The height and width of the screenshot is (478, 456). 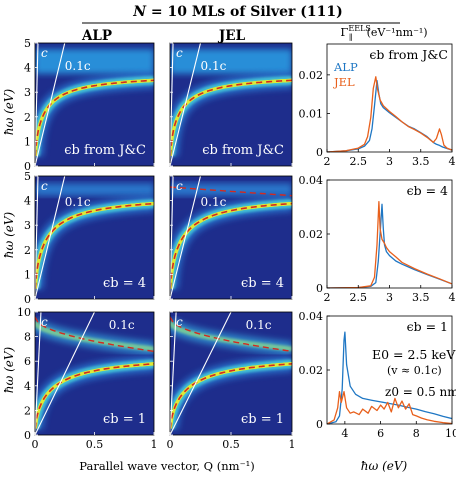 I want to click on y-tick-label: 10, so click(x=24, y=312).